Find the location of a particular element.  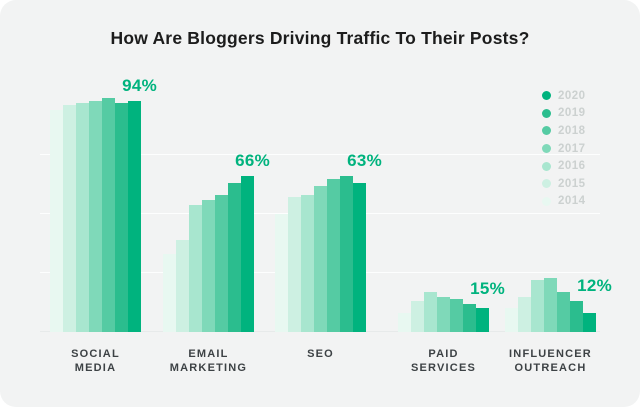

legend-item-2020: 2020 is located at coordinates (564, 96).